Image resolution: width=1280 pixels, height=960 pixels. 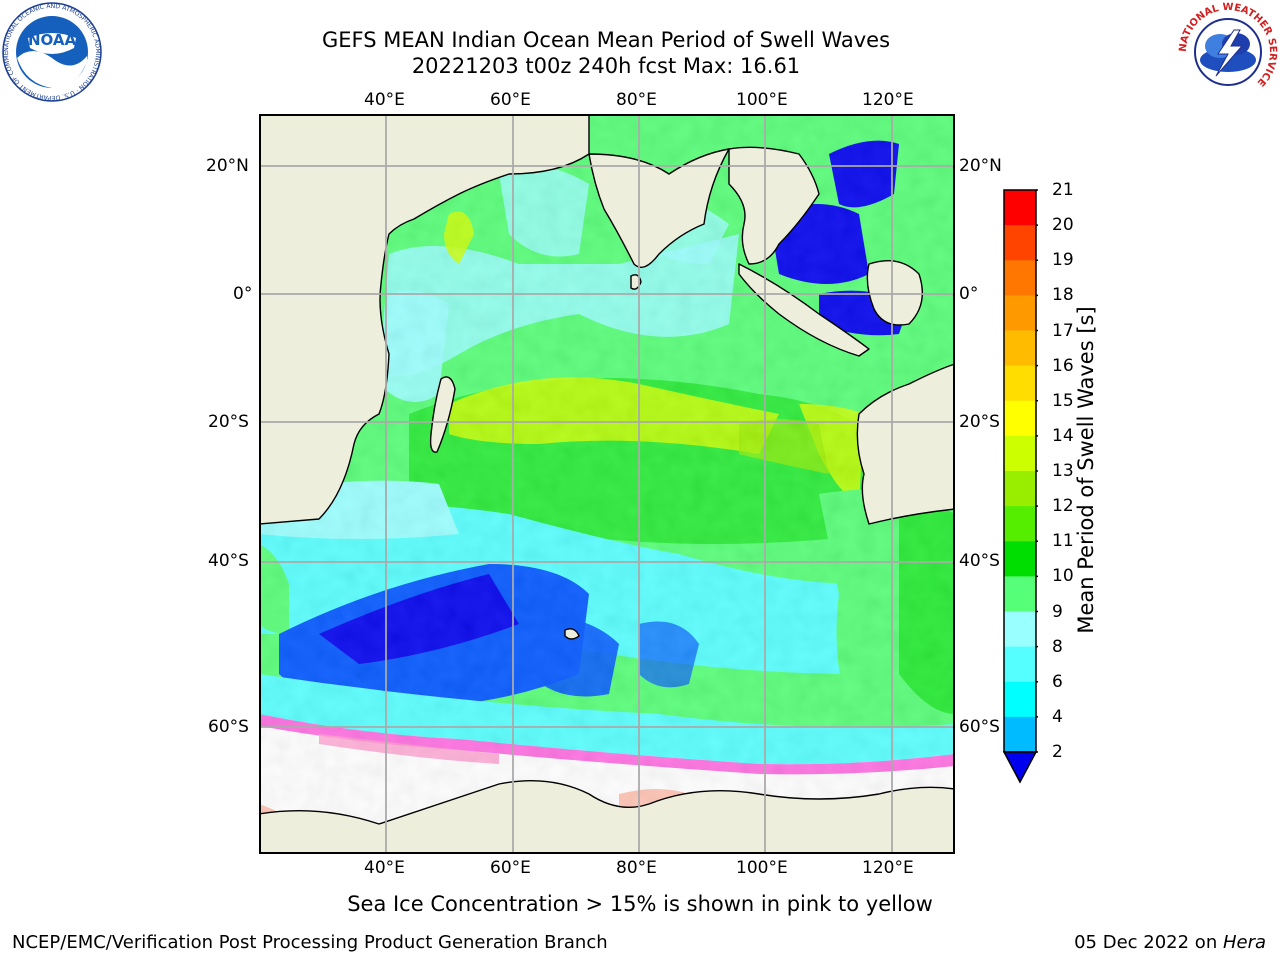 What do you see at coordinates (762, 100) in the screenshot?
I see `lon-label-top-100e: 100°E` at bounding box center [762, 100].